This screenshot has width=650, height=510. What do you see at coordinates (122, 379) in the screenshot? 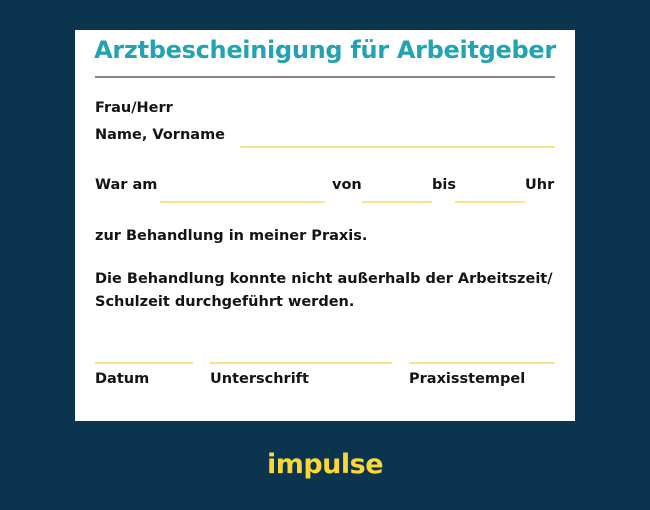
I see `date-signature-label: Datum` at bounding box center [122, 379].